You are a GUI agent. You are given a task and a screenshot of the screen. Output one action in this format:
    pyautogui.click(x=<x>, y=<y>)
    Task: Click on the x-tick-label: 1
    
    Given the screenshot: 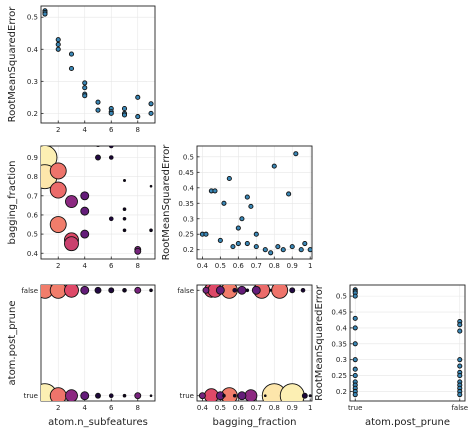 What is the action you would take?
    pyautogui.click(x=310, y=408)
    